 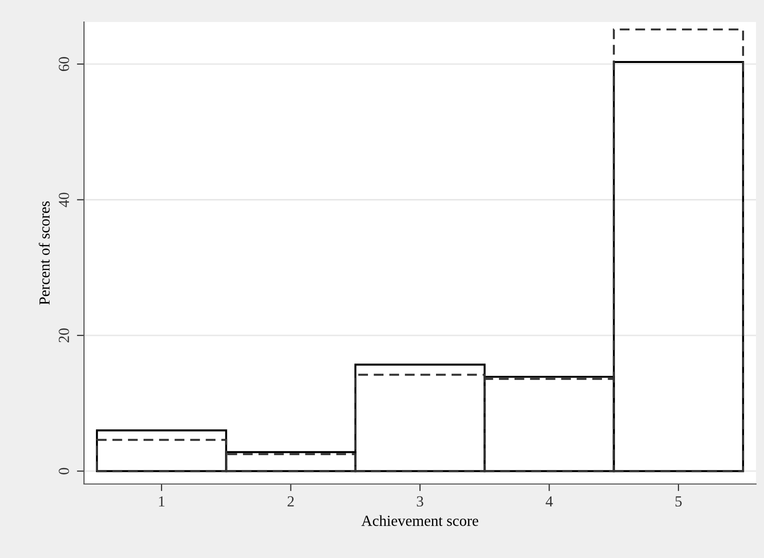 What do you see at coordinates (161, 501) in the screenshot?
I see `x-tick-label: 1` at bounding box center [161, 501].